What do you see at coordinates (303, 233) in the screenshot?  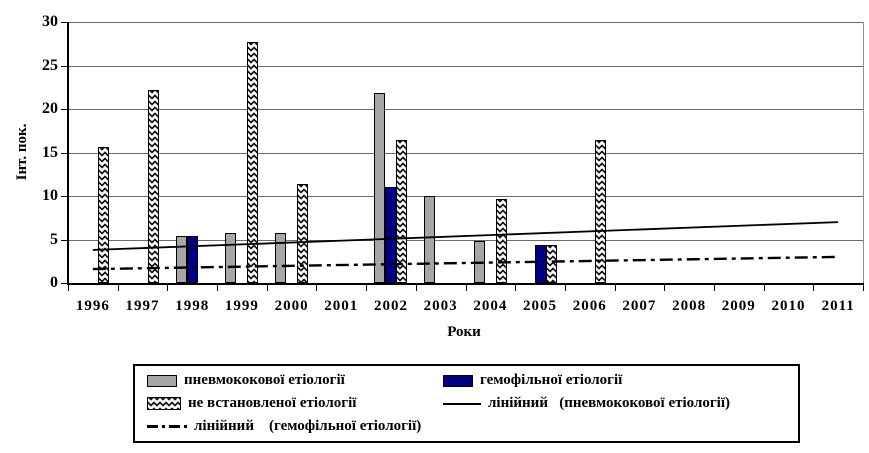 I see `bar-unknown-2000` at bounding box center [303, 233].